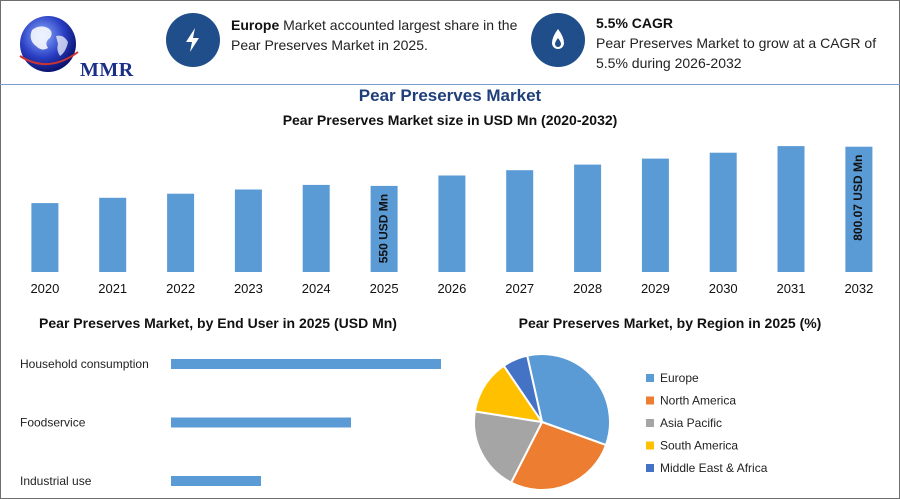 This screenshot has height=499, width=900. Describe the element at coordinates (112, 288) in the screenshot. I see `x-tick-label: 2021` at that location.